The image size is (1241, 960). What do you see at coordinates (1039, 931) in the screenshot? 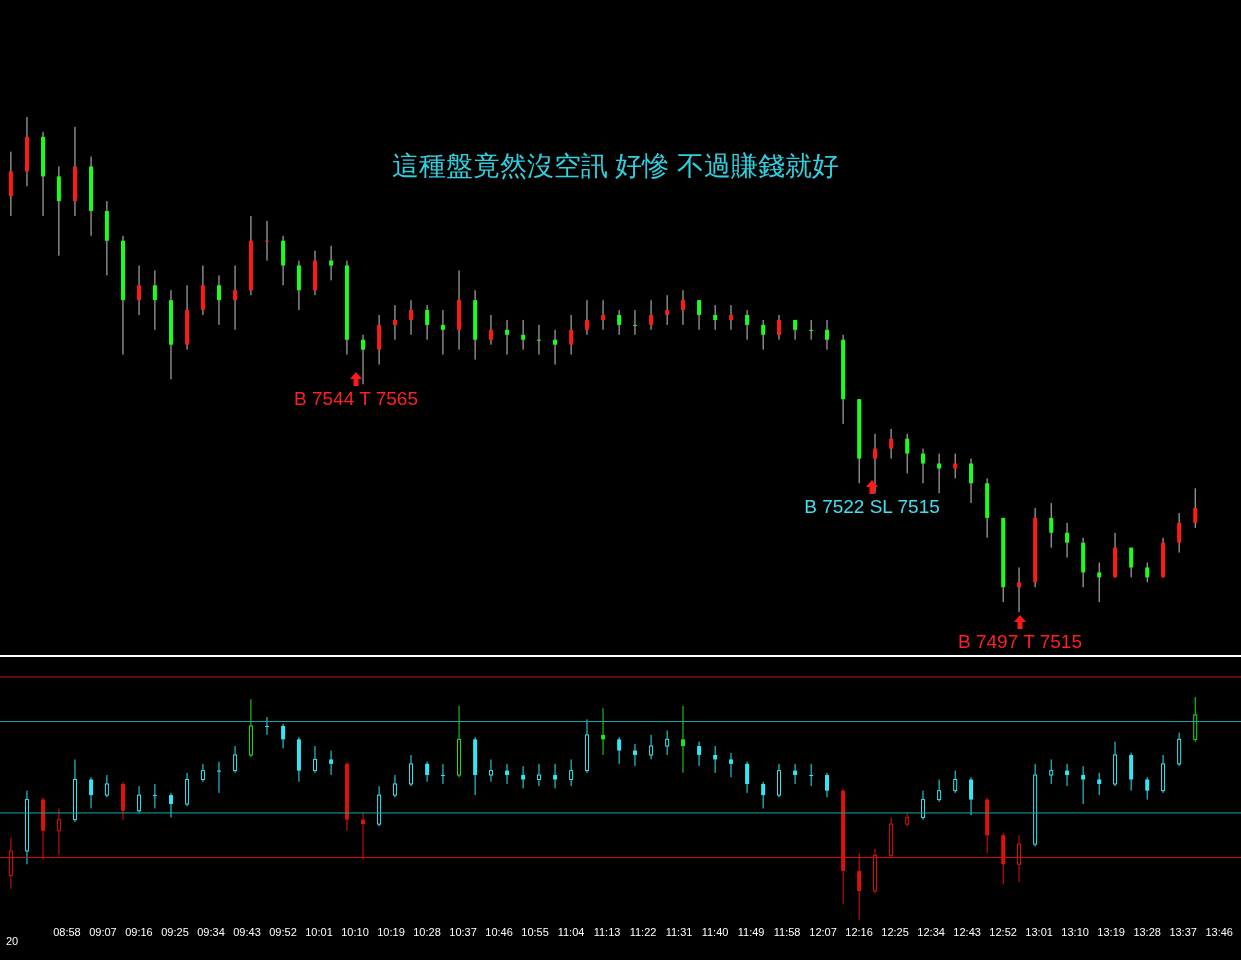
I see `x-tick-label: 13:01` at bounding box center [1039, 931].